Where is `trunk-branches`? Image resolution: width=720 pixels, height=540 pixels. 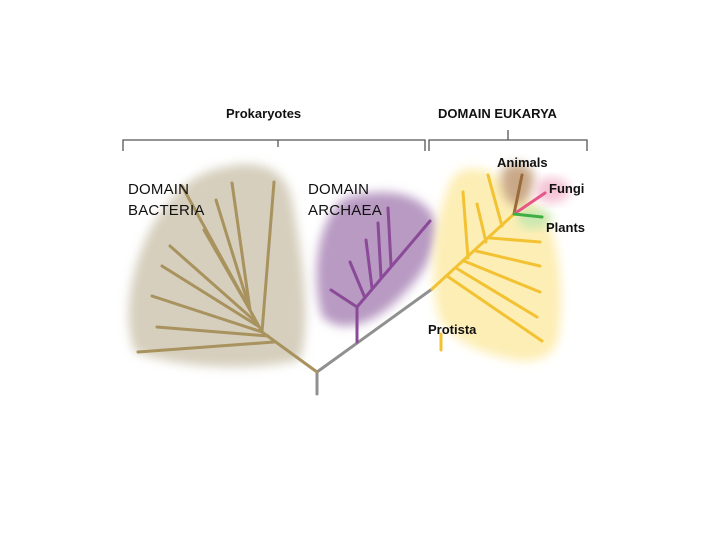 trunk-branches is located at coordinates (347, 341).